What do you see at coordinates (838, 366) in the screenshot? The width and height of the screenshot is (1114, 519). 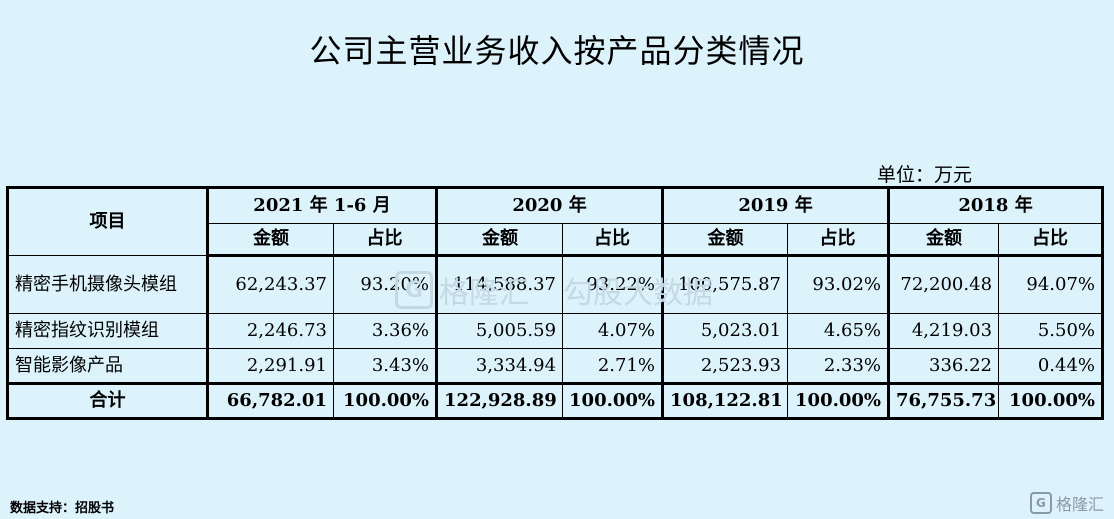 I see `cell-share: 2.33%` at bounding box center [838, 366].